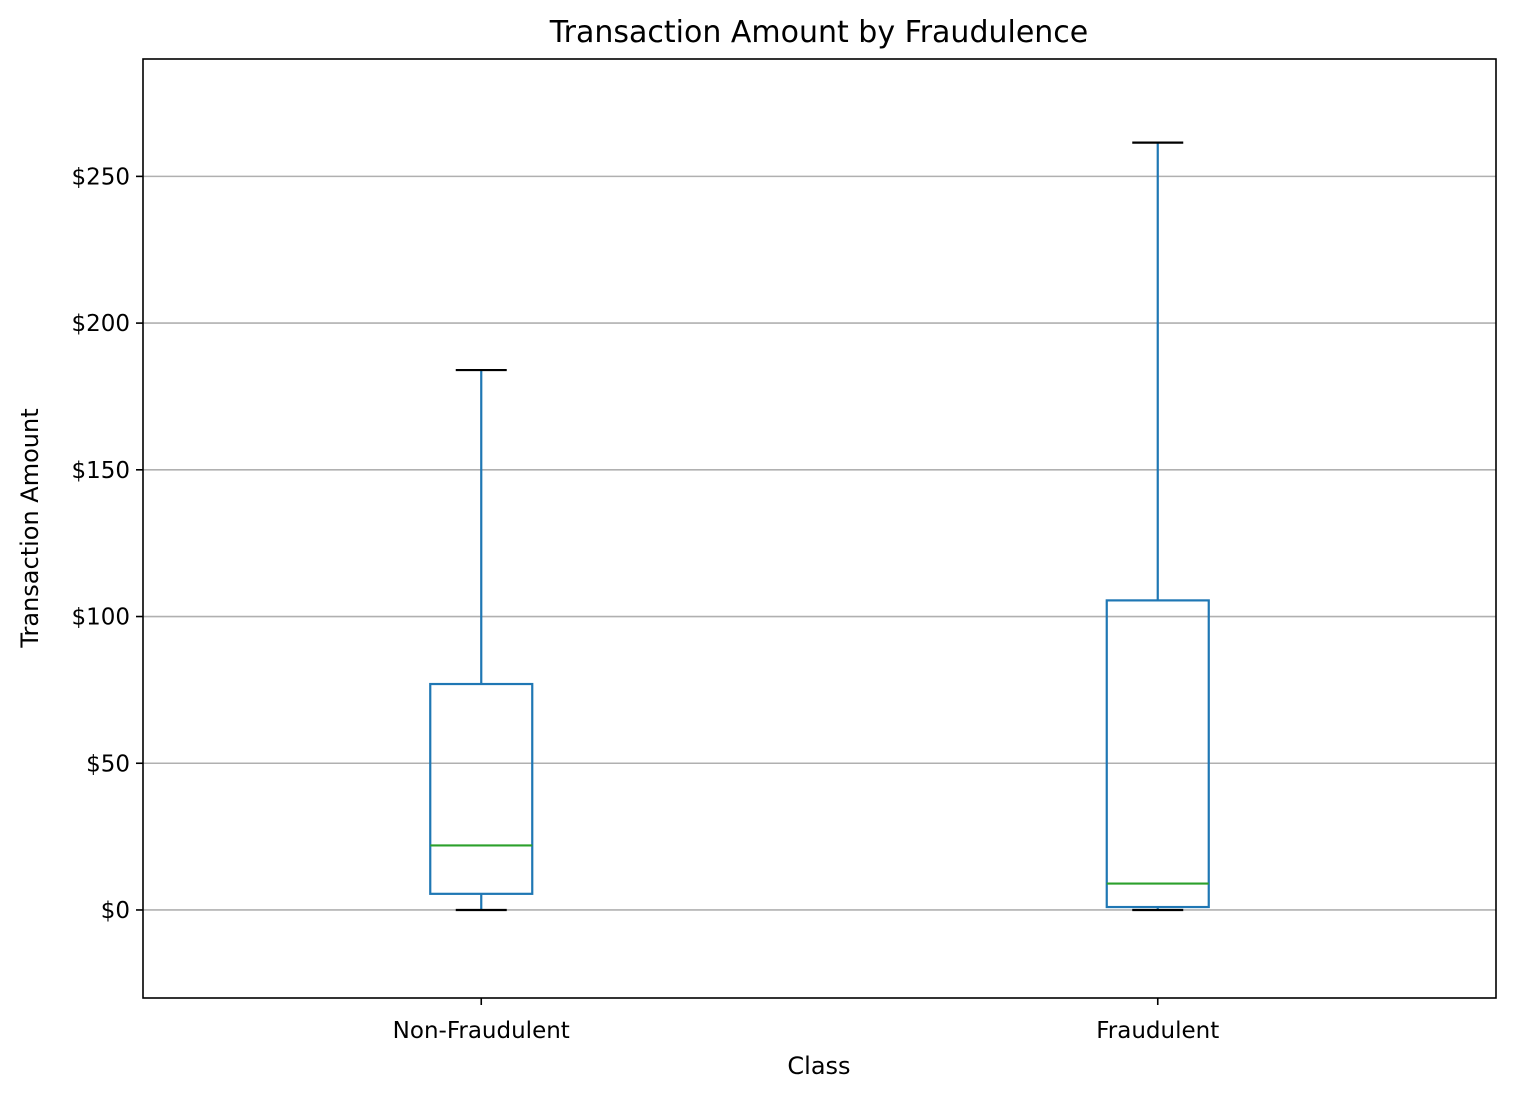 The height and width of the screenshot is (1100, 1514). What do you see at coordinates (818, 1066) in the screenshot?
I see `x-axis-label: Class` at bounding box center [818, 1066].